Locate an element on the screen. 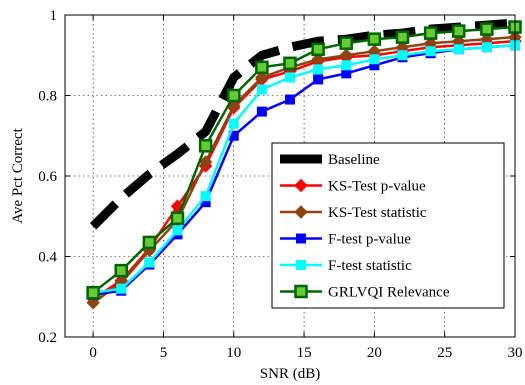 The image size is (525, 385). legend-marker-grlvqi-relevance is located at coordinates (301, 291).